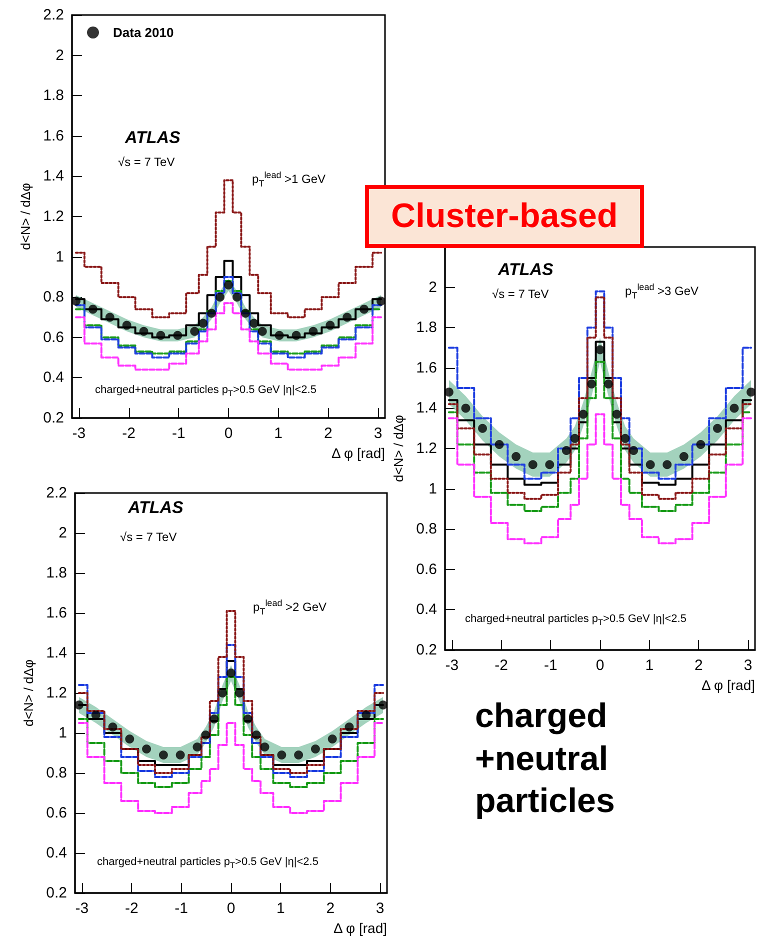  Describe the element at coordinates (662, 291) in the screenshot. I see `annotation: p$_{T}$$^{lead}$ >3 GeV` at that location.